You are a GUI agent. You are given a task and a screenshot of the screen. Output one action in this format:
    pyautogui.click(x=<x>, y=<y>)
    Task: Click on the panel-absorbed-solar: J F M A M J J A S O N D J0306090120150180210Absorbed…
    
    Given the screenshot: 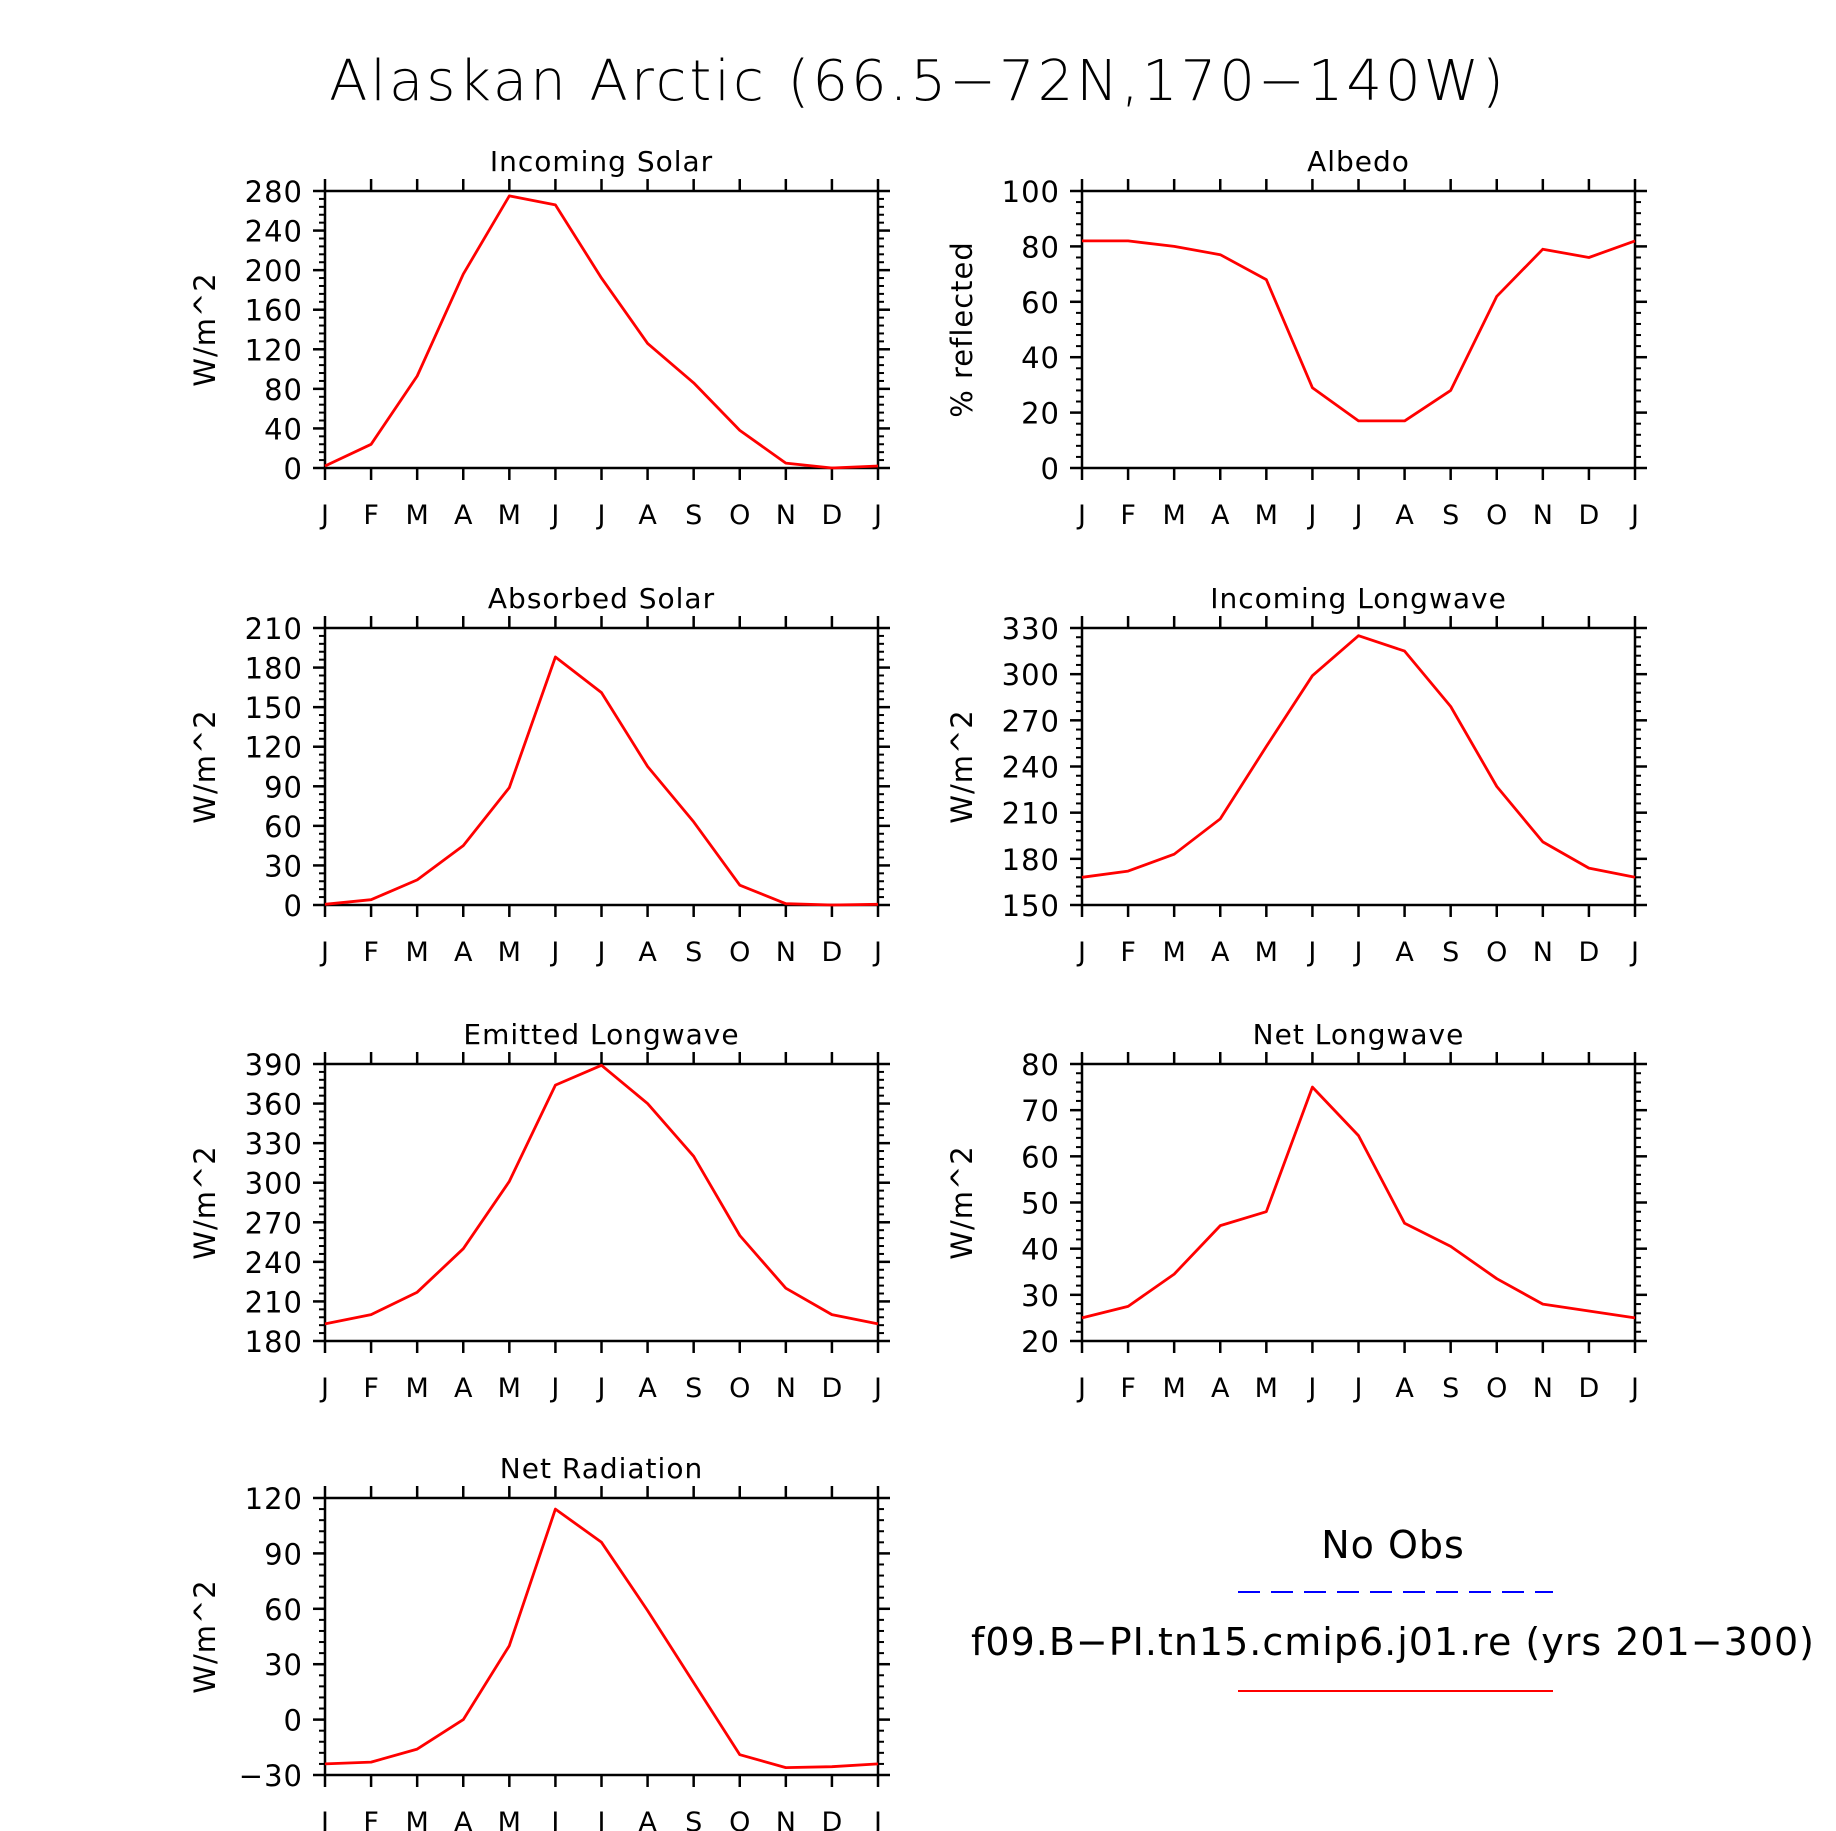 What is the action you would take?
    pyautogui.click(x=539, y=775)
    